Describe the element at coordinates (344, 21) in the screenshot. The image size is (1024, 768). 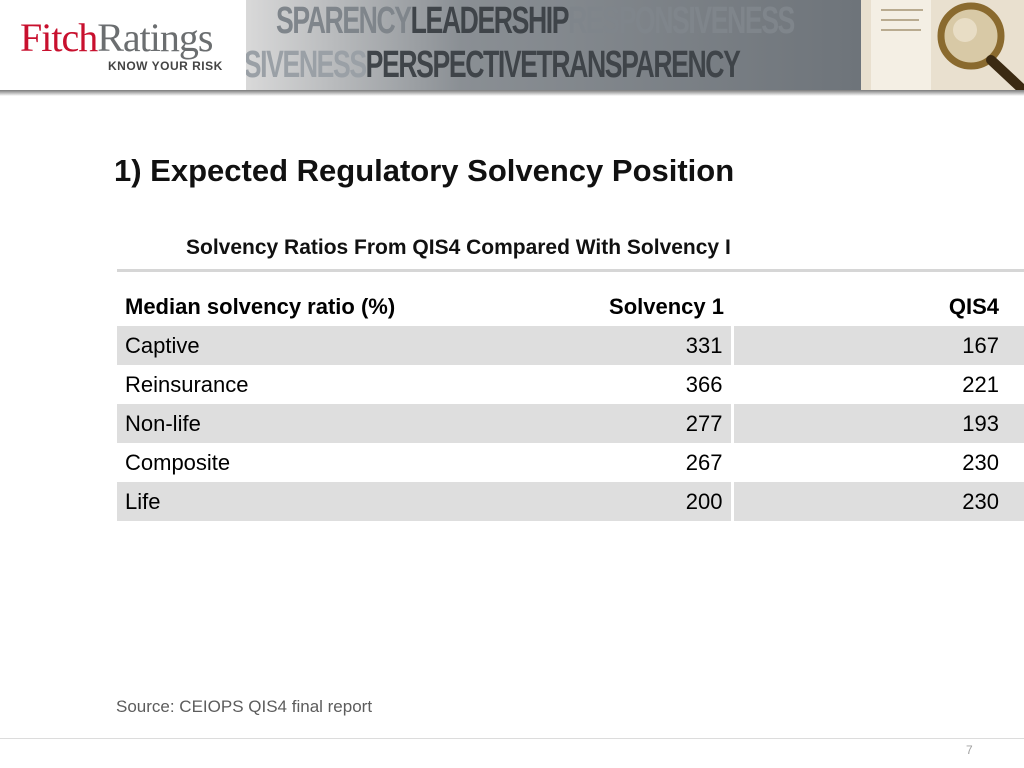
I see `banner-word: SPARENCY` at that location.